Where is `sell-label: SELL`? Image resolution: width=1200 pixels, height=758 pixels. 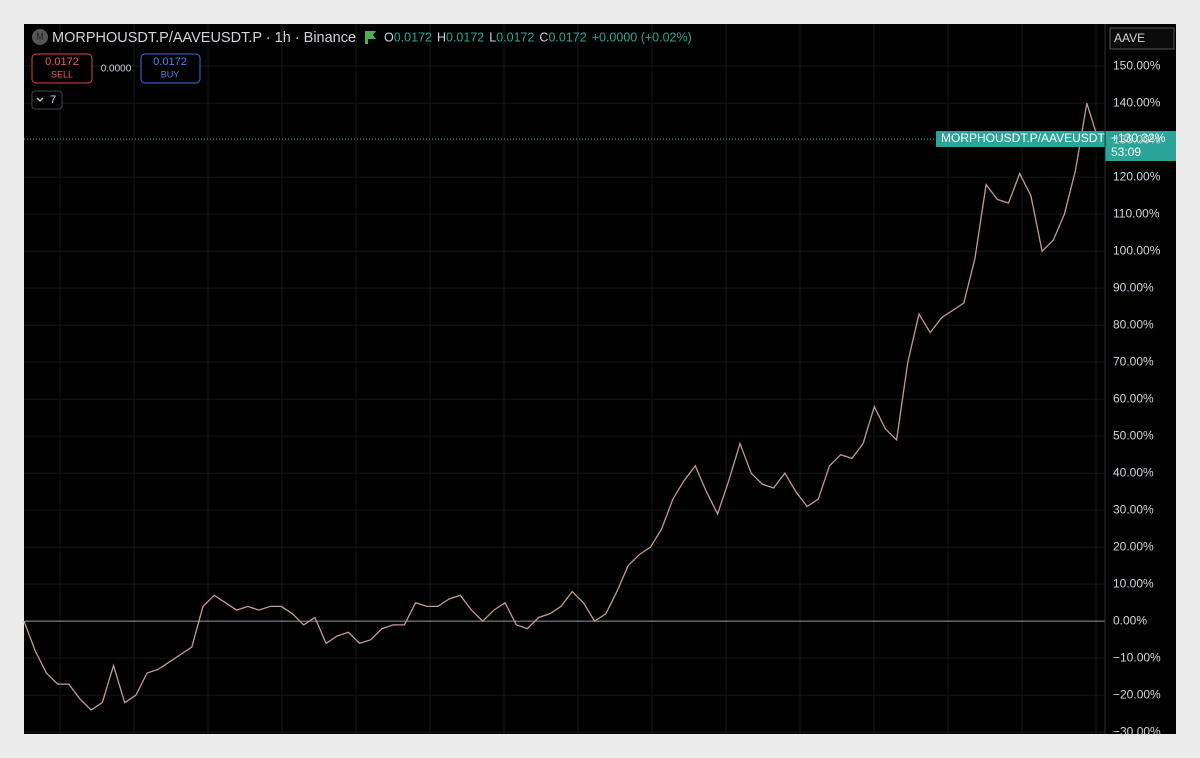
sell-label: SELL is located at coordinates (62, 74).